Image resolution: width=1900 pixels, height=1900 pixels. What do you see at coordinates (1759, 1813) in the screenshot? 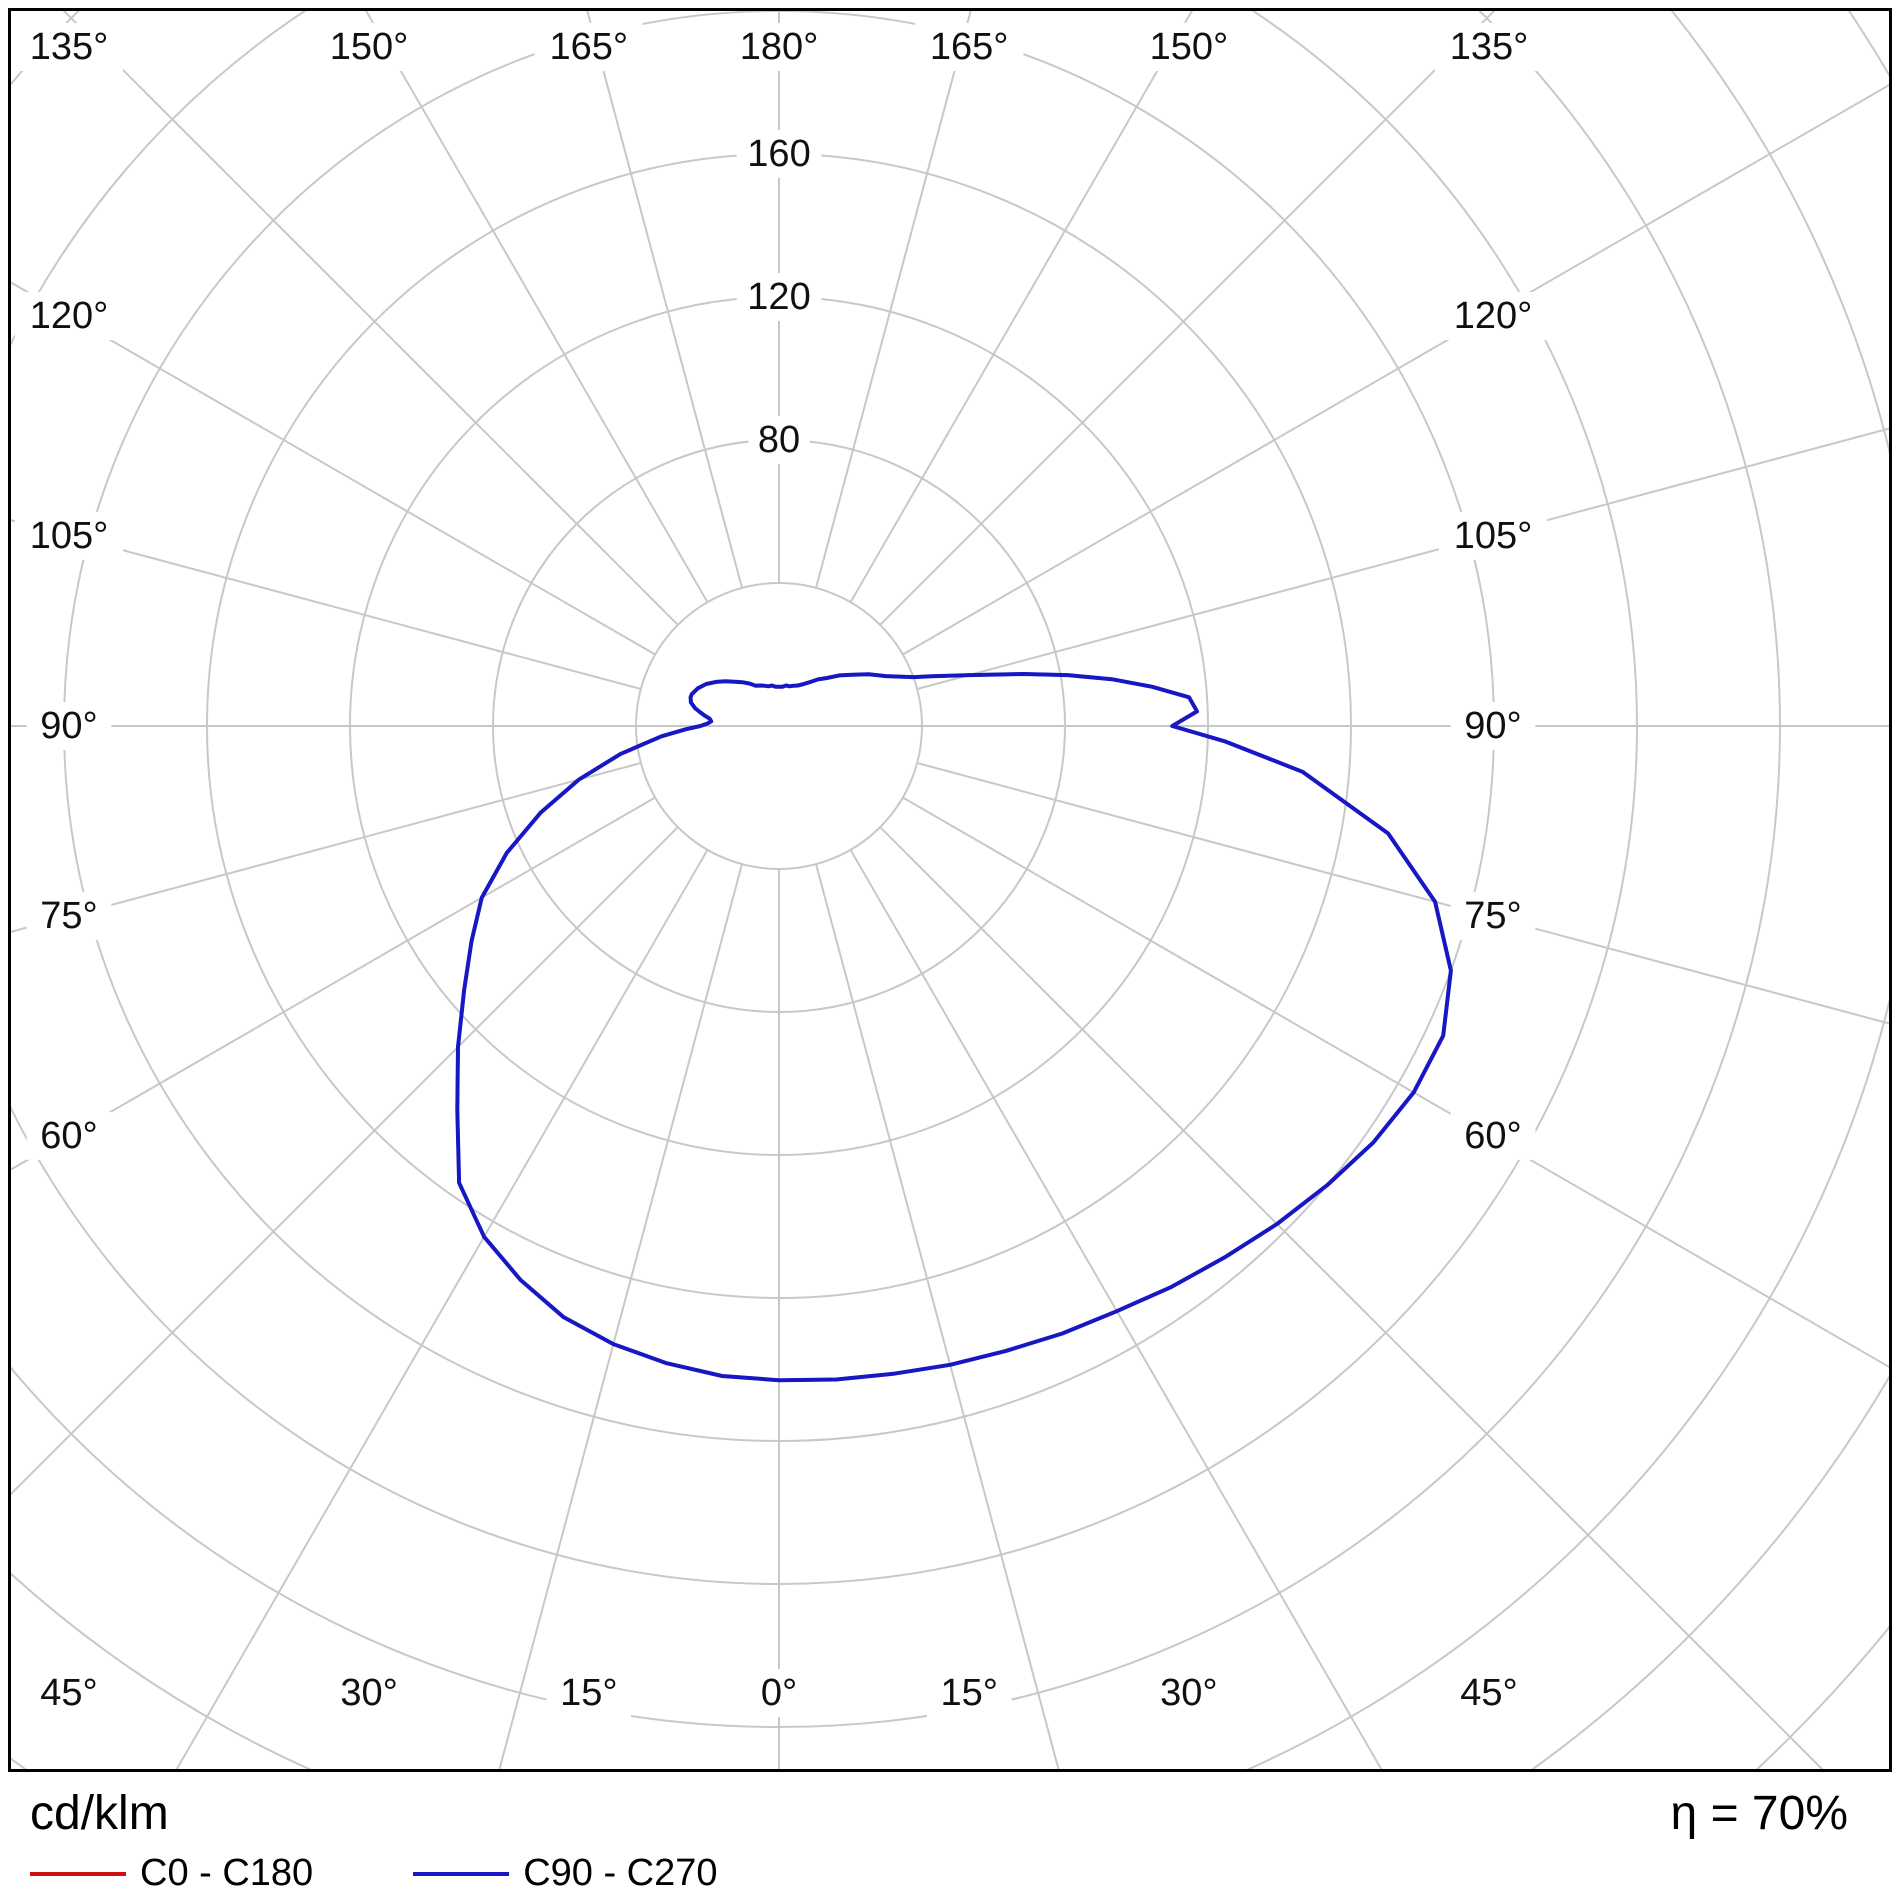
I see `efficiency-label: η = 70%` at bounding box center [1759, 1813].